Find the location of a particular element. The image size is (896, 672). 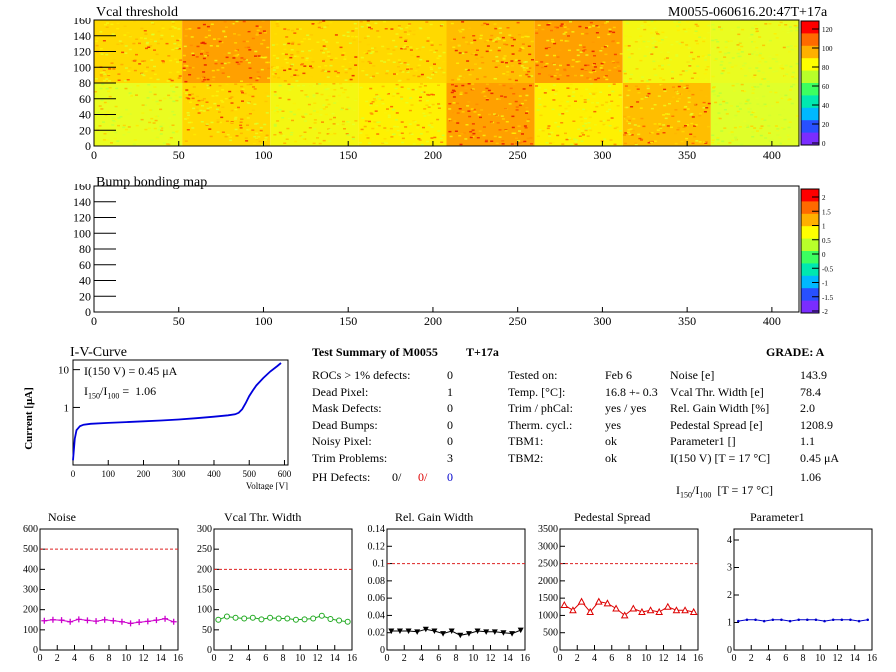

x-tick-label: 400 is located at coordinates (772, 154).